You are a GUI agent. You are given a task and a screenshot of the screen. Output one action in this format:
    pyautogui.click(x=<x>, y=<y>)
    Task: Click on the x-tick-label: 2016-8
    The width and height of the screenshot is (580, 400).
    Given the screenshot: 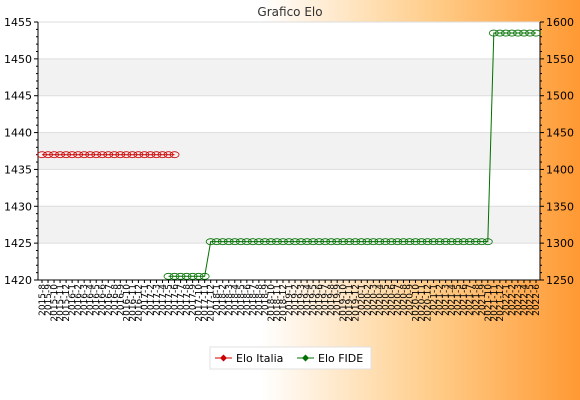 What is the action you would take?
    pyautogui.click(x=115, y=300)
    